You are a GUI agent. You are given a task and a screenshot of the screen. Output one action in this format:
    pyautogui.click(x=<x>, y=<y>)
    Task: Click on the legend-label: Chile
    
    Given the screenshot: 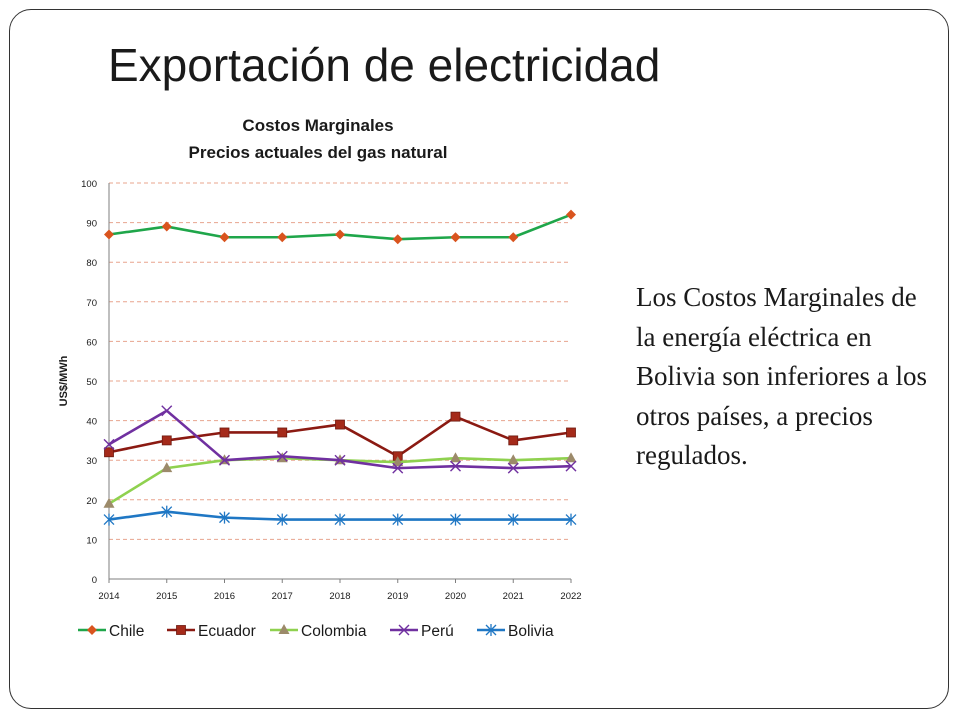 What is the action you would take?
    pyautogui.click(x=126, y=631)
    